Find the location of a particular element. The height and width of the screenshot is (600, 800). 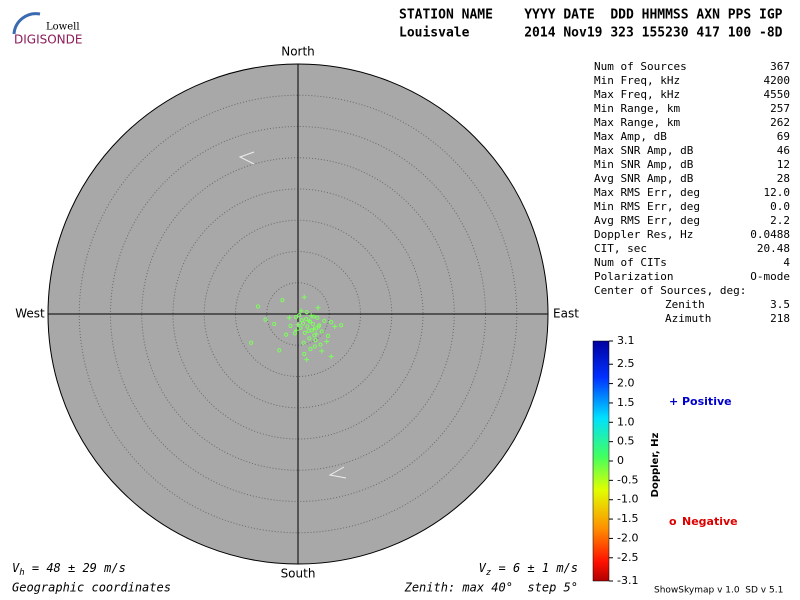

logo-bottom: DIGISONDE is located at coordinates (48, 40).